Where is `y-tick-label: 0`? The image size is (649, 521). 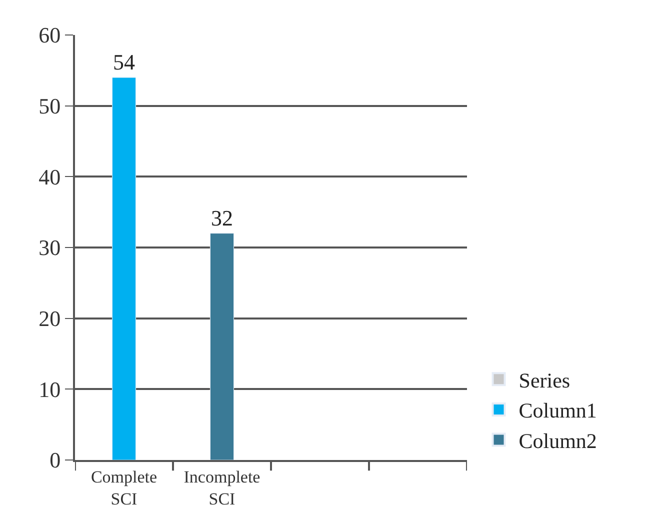
y-tick-label: 0 is located at coordinates (55, 460).